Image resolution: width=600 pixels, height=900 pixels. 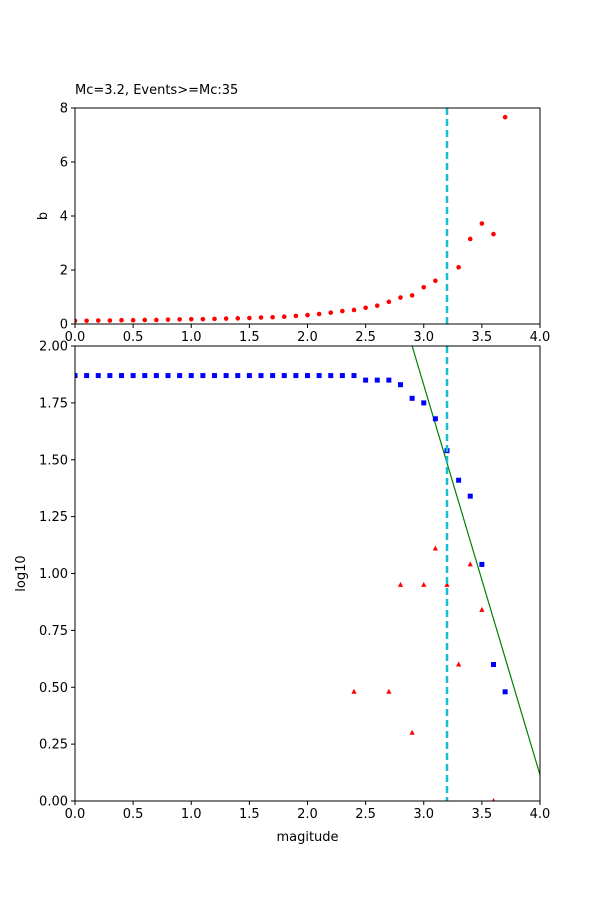 I want to click on bottom-y-tick-label-1: 0.25, so click(x=53, y=745).